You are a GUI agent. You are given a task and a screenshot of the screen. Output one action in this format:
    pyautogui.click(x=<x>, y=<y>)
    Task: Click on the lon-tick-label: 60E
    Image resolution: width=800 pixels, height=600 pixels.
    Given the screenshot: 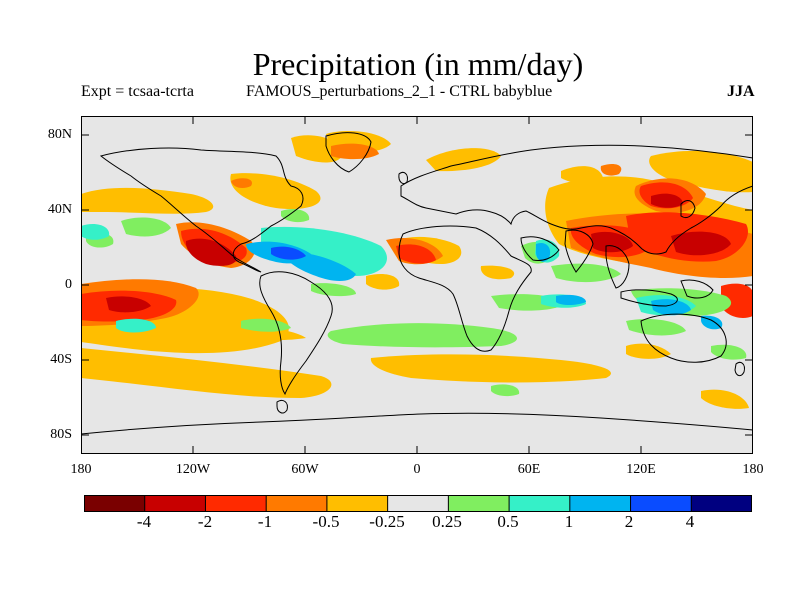 What is the action you would take?
    pyautogui.click(x=529, y=469)
    